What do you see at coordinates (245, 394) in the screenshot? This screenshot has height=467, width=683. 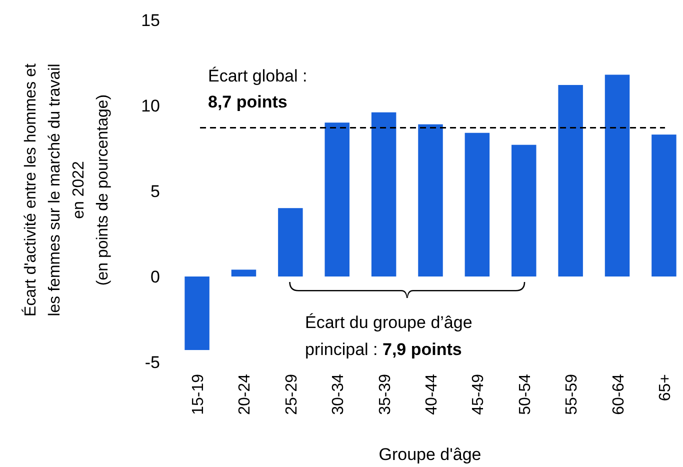 I see `x-tick-label: 20-24` at bounding box center [245, 394].